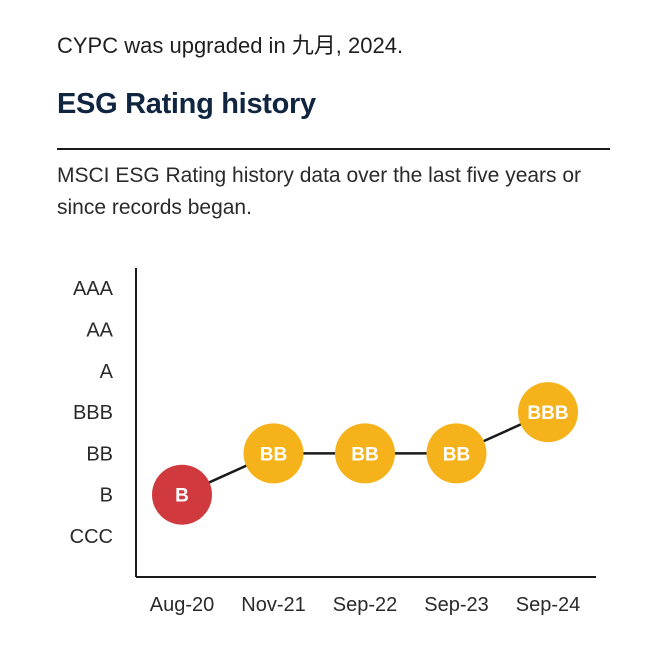 This screenshot has height=648, width=660. I want to click on x-tick-label-sep-23: Sep-23, so click(456, 605).